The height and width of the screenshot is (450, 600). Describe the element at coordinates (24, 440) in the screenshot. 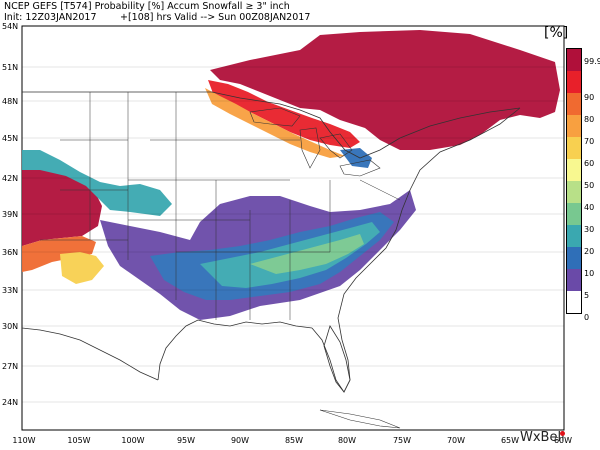

I see `lon-label-110w: 110W` at that location.